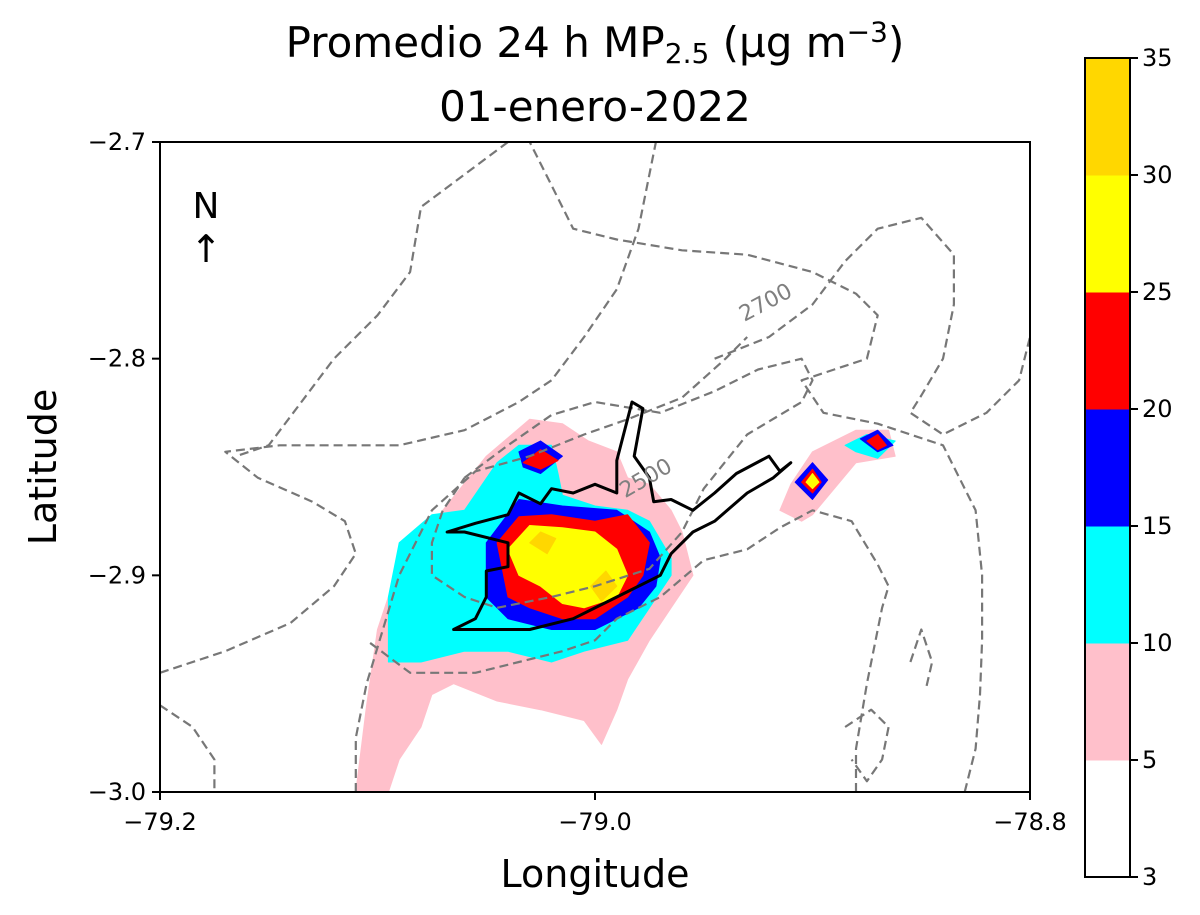 This screenshot has height=915, width=1200. Describe the element at coordinates (1157, 643) in the screenshot. I see `colorbar-tick-label: 10` at that location.